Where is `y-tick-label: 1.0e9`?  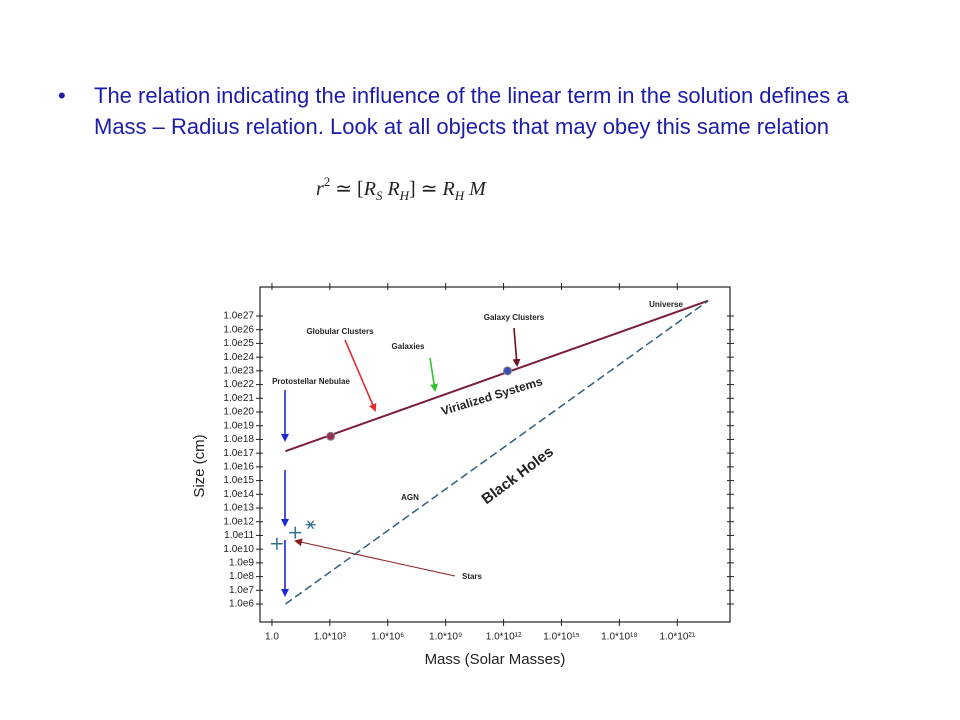 y-tick-label: 1.0e9 is located at coordinates (241, 563).